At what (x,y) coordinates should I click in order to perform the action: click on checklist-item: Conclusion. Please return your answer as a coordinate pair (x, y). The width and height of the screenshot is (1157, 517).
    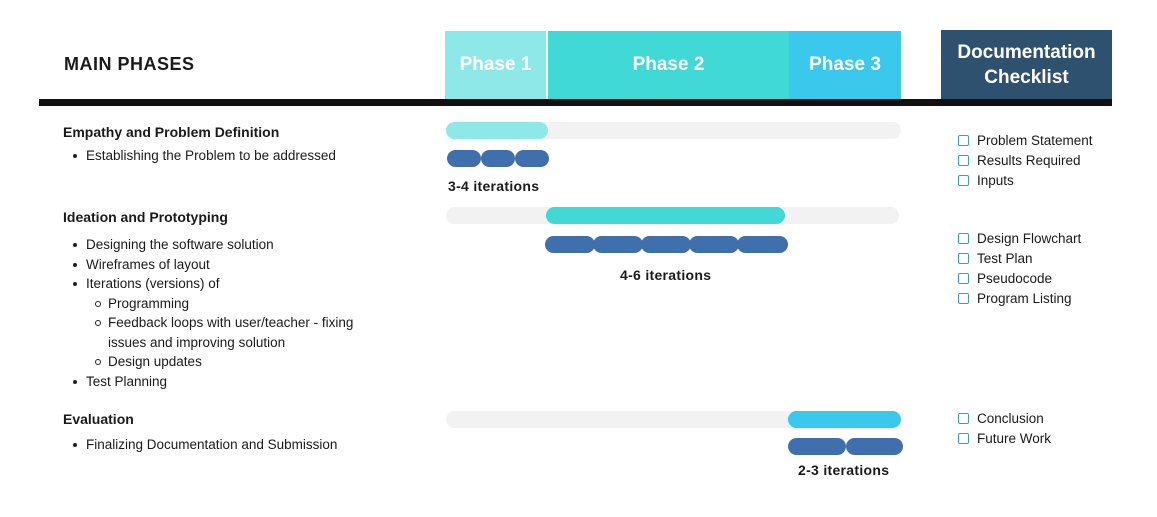
    Looking at the image, I should click on (1004, 418).